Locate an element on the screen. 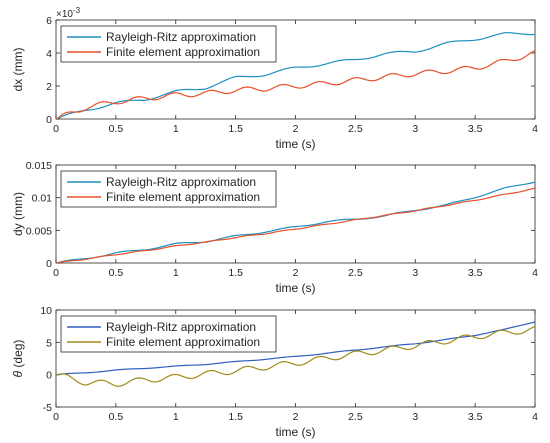  y-tick-label: 10 is located at coordinates (46, 311).